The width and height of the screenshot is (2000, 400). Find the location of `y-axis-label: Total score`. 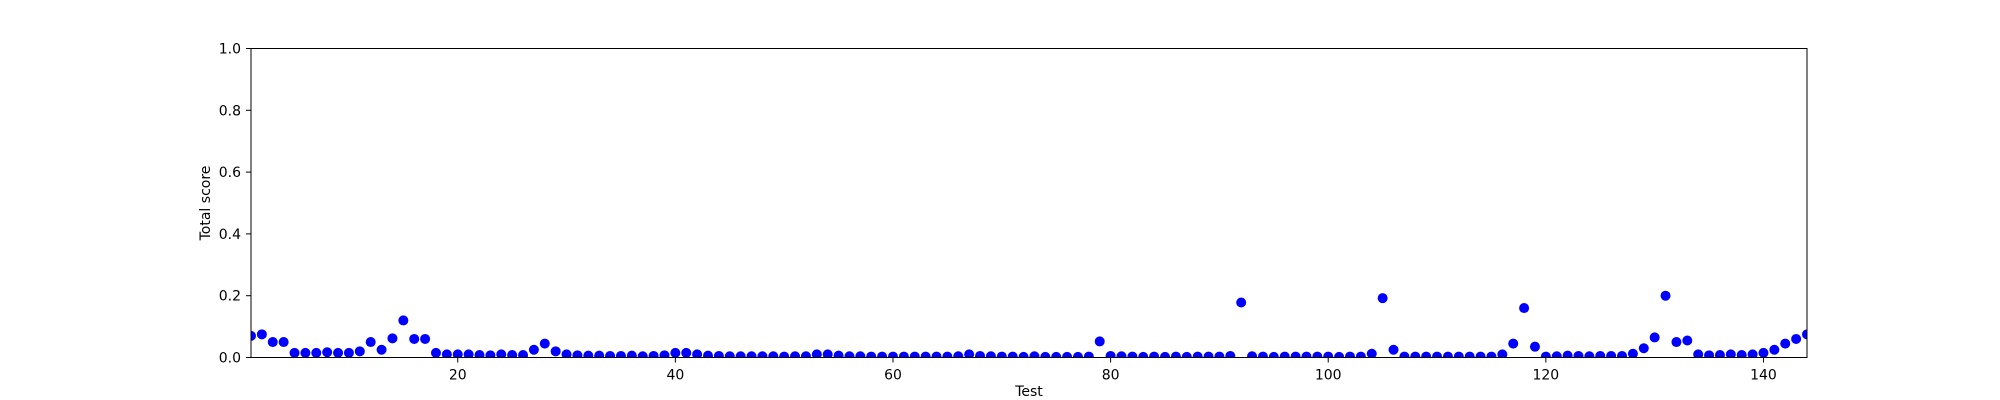

y-axis-label: Total score is located at coordinates (206, 204).